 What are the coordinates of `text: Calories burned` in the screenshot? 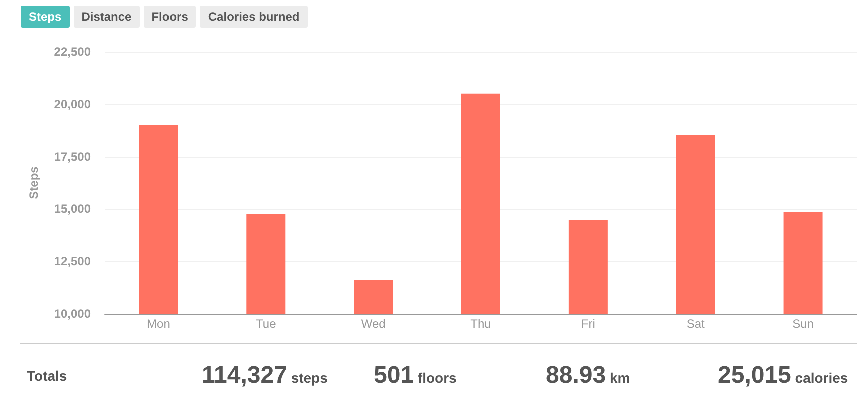 It's located at (254, 17).